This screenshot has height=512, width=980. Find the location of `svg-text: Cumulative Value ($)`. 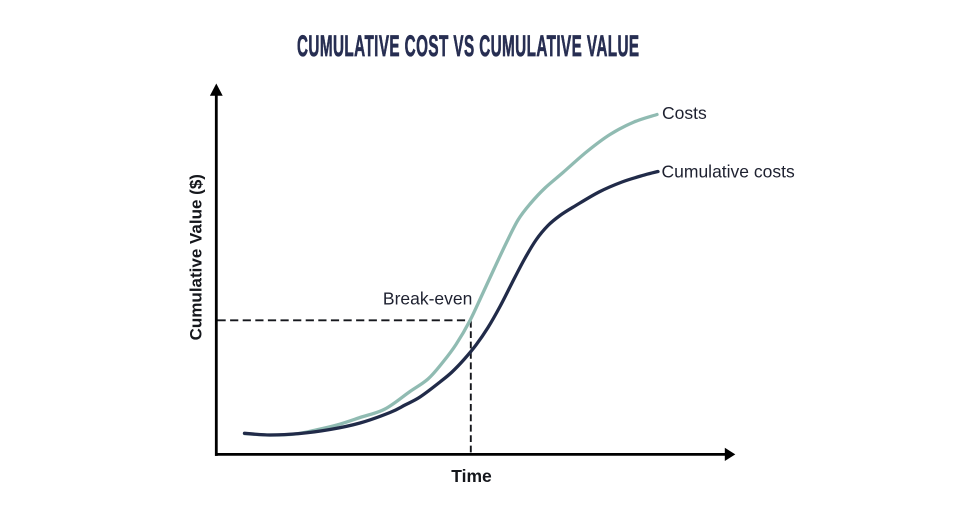

svg-text: Cumulative Value ($) is located at coordinates (195, 257).